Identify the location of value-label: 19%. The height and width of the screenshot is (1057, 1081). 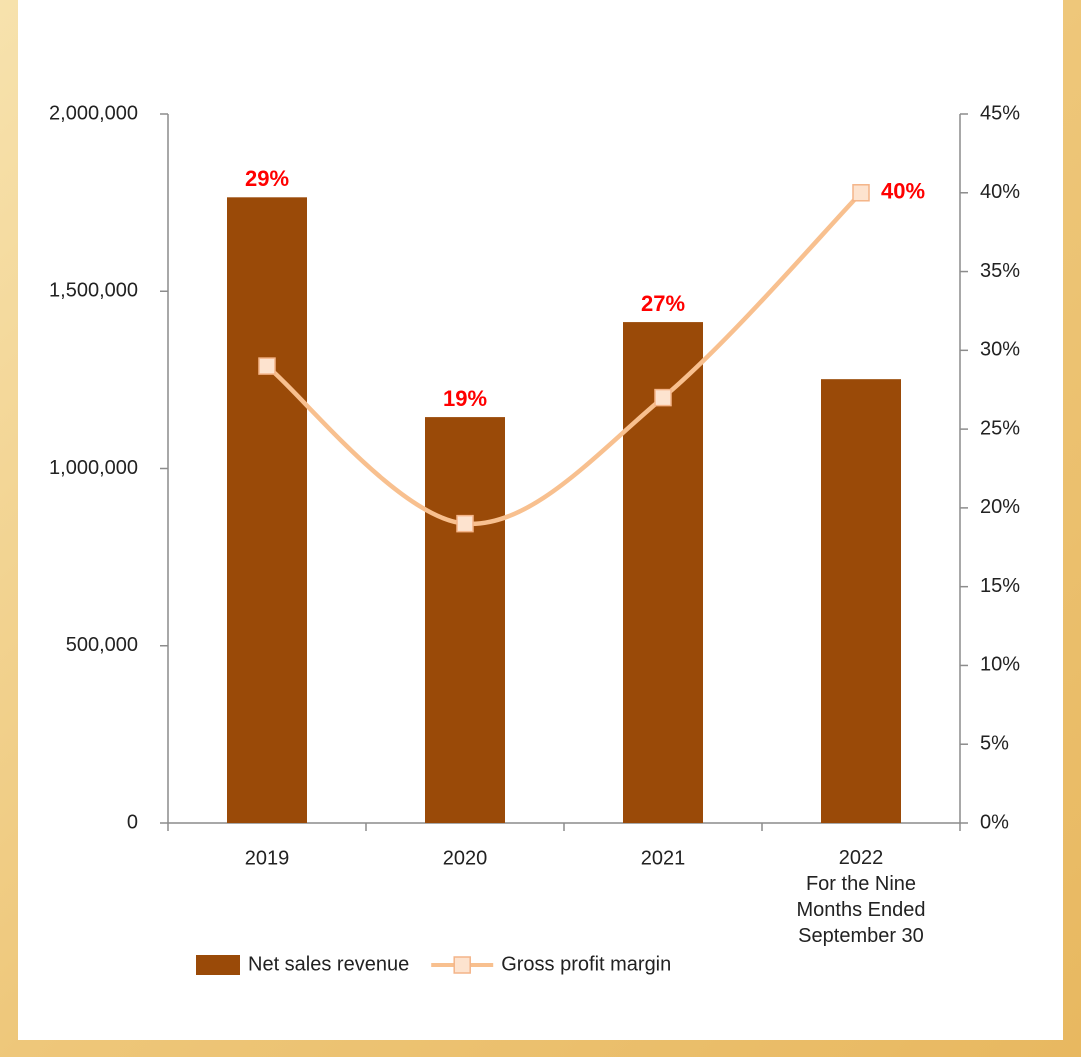
(465, 398).